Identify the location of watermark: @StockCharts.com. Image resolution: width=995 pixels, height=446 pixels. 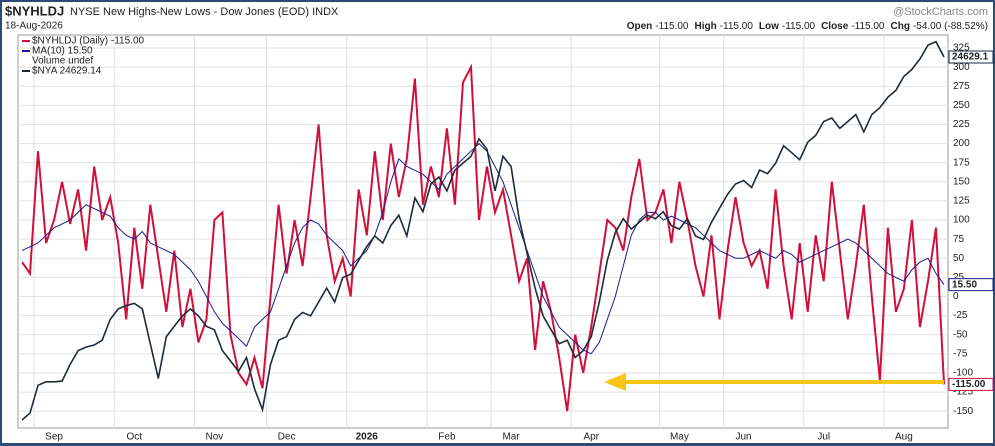
(940, 12).